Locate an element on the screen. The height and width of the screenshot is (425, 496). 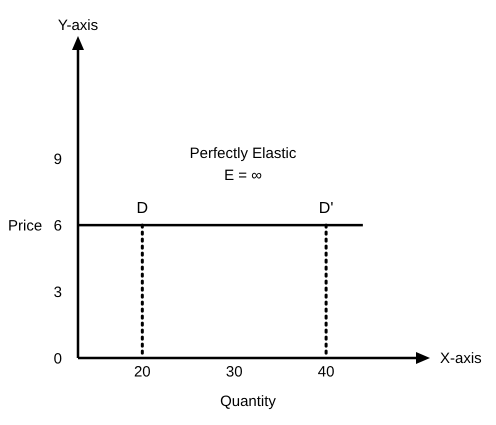
y-tick-label: 6 is located at coordinates (58, 225).